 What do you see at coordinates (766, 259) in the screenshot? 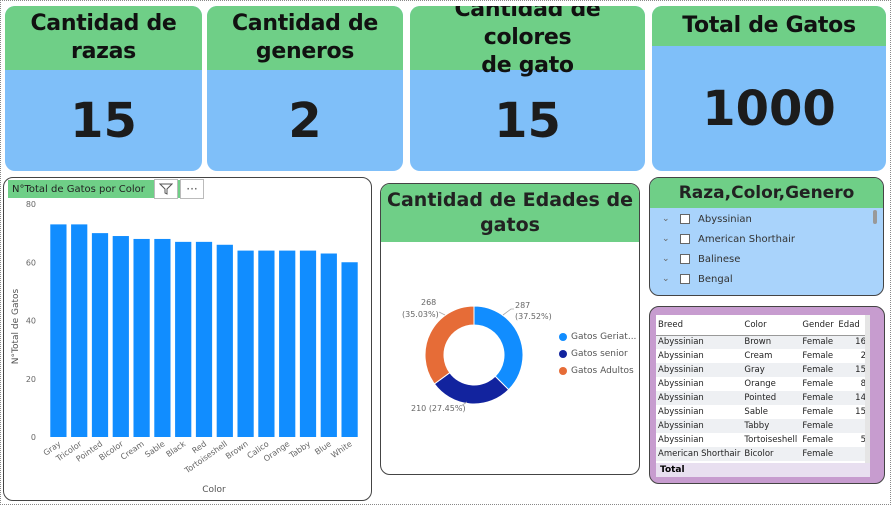
I see `slicer-item: ⌄ Balinese` at bounding box center [766, 259].